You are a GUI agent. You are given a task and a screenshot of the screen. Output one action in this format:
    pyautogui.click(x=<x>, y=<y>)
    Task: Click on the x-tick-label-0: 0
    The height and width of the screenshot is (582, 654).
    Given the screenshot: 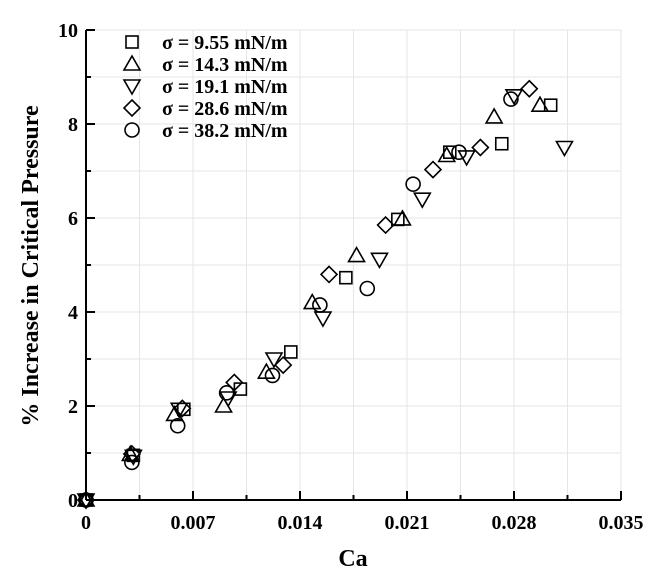 What is the action you would take?
    pyautogui.click(x=86, y=523)
    